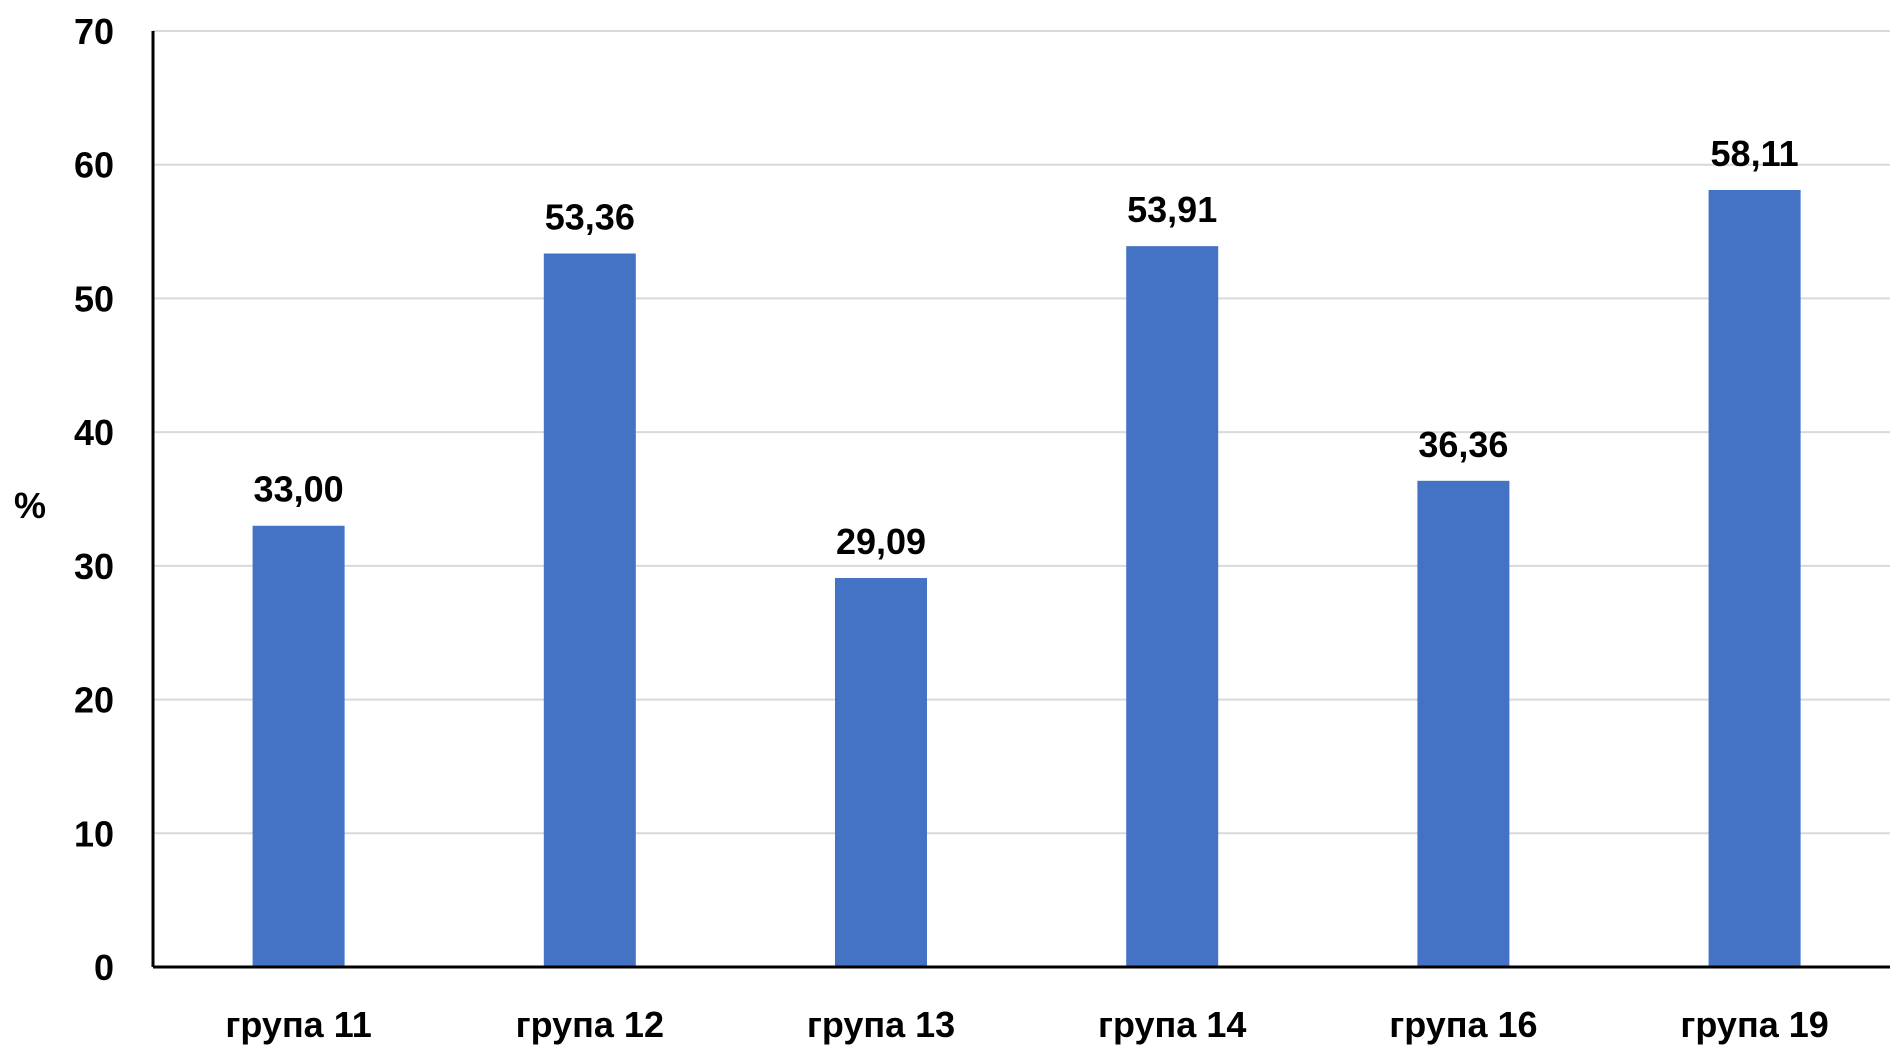 Image resolution: width=1890 pixels, height=1048 pixels. What do you see at coordinates (1755, 153) in the screenshot?
I see `data-label: 58,11` at bounding box center [1755, 153].